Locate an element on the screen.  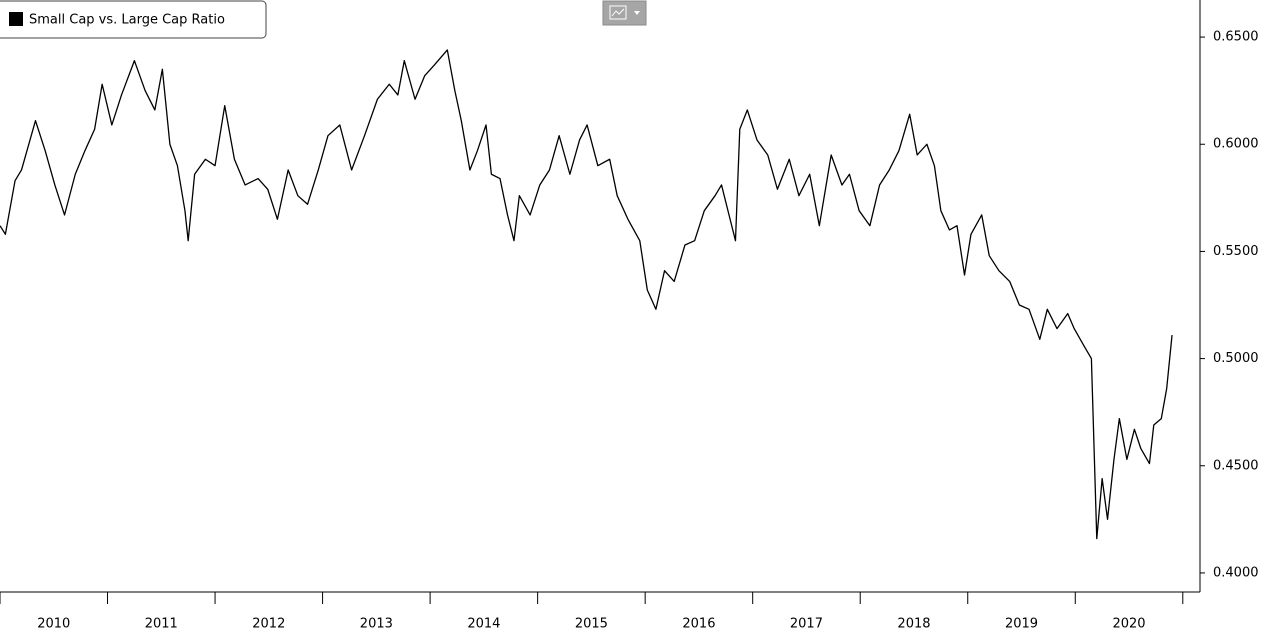
legend-swatch is located at coordinates (16, 19).